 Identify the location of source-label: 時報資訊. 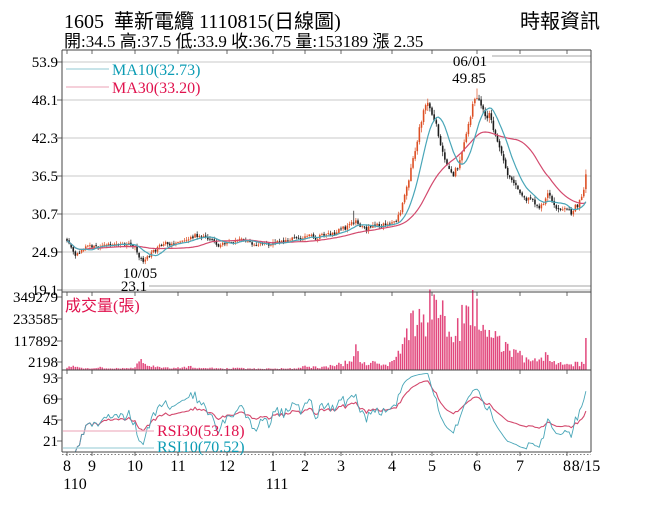
(560, 22).